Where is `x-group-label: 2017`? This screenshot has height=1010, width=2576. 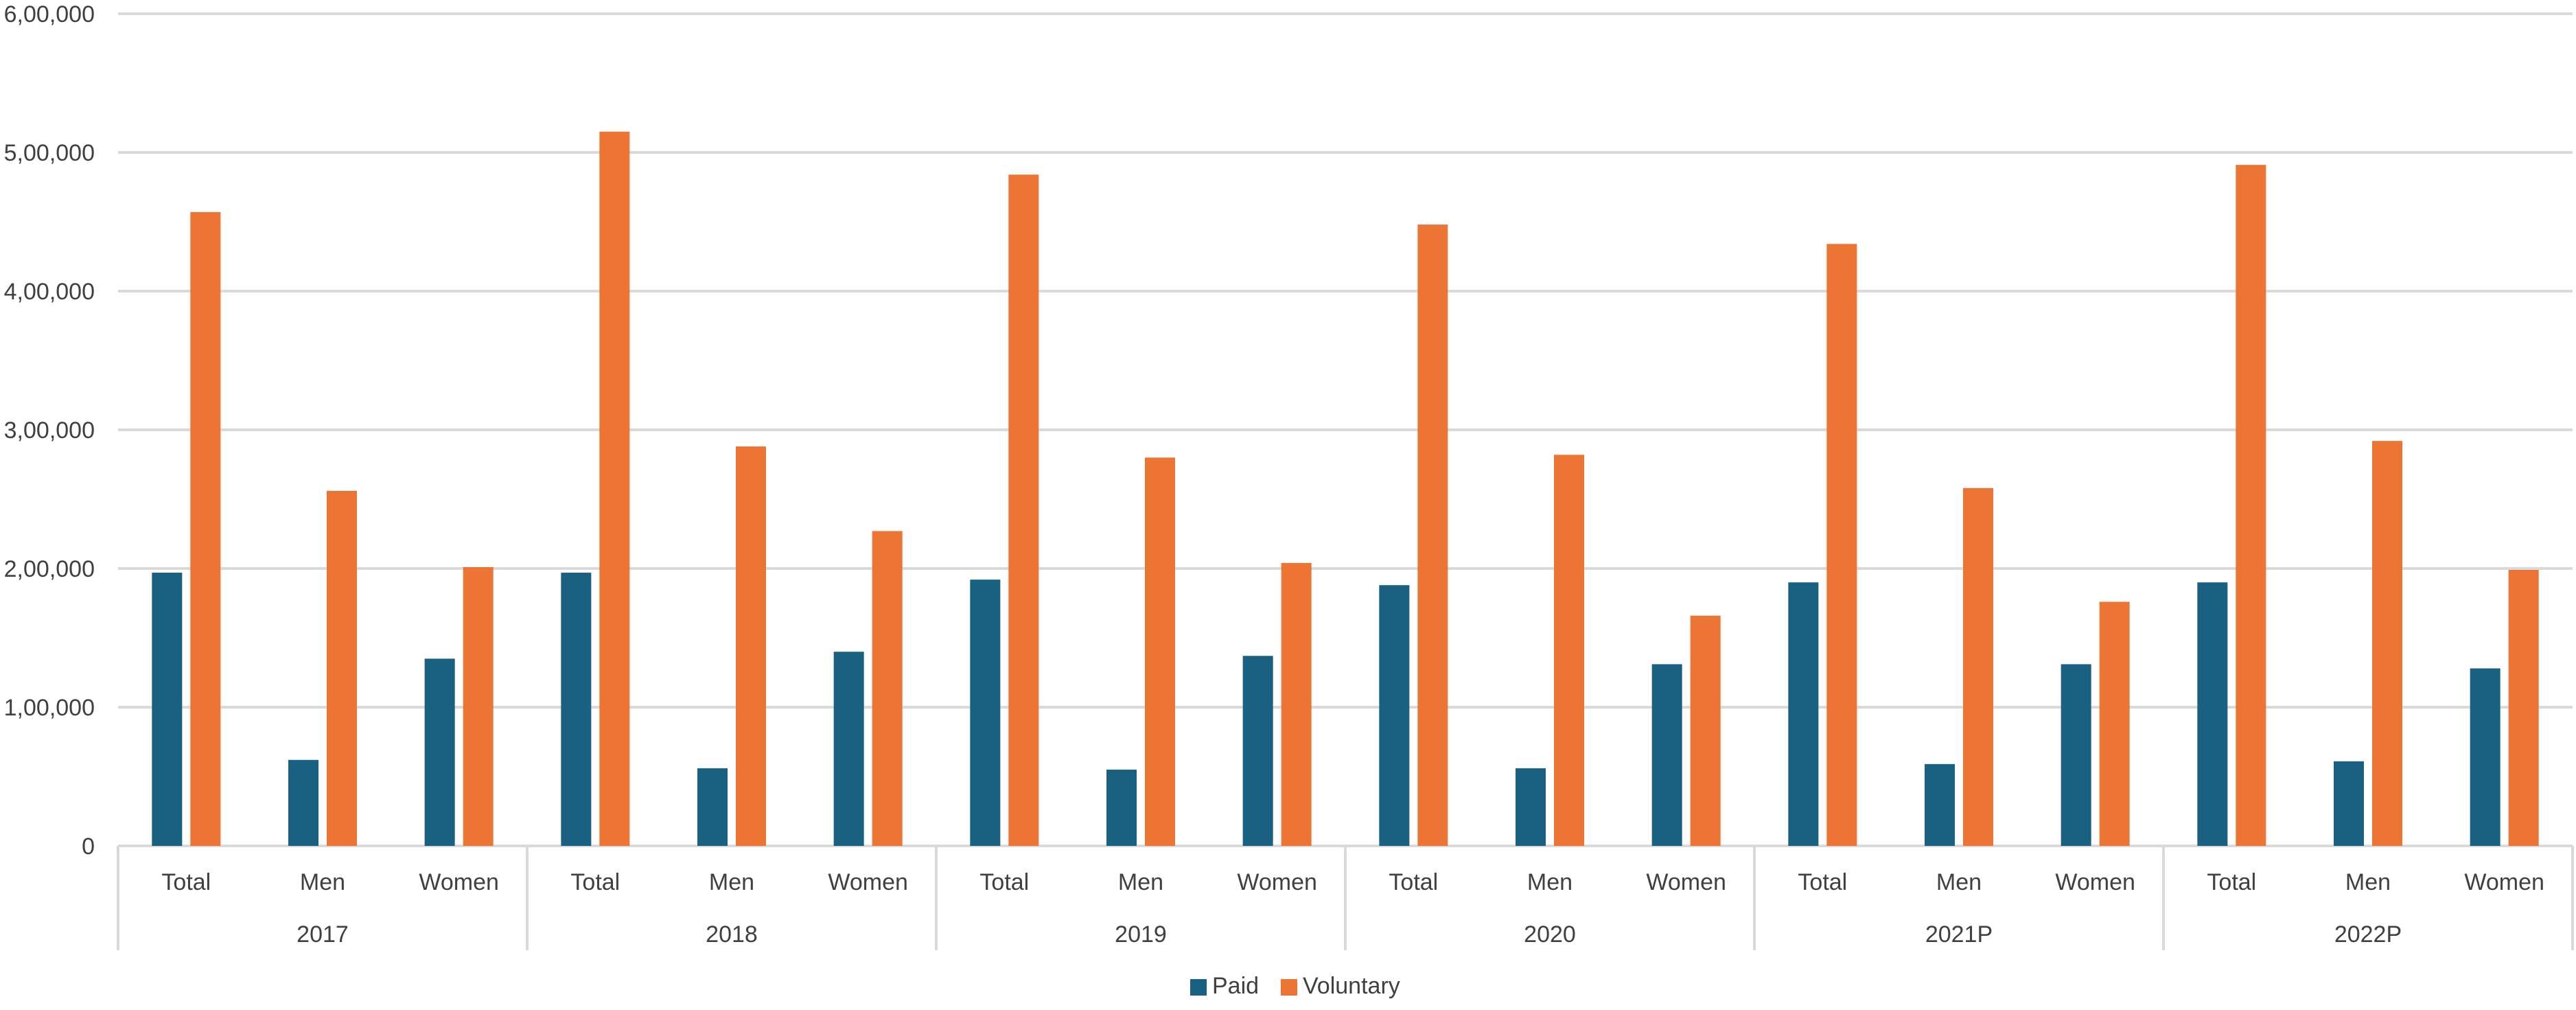
x-group-label: 2017 is located at coordinates (323, 934).